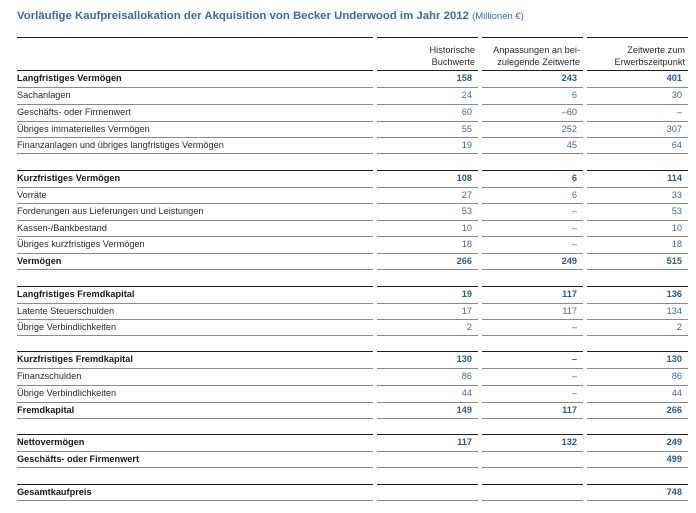 The image size is (696, 513). What do you see at coordinates (498, 16) in the screenshot?
I see `title-unit: (Millionen €)` at bounding box center [498, 16].